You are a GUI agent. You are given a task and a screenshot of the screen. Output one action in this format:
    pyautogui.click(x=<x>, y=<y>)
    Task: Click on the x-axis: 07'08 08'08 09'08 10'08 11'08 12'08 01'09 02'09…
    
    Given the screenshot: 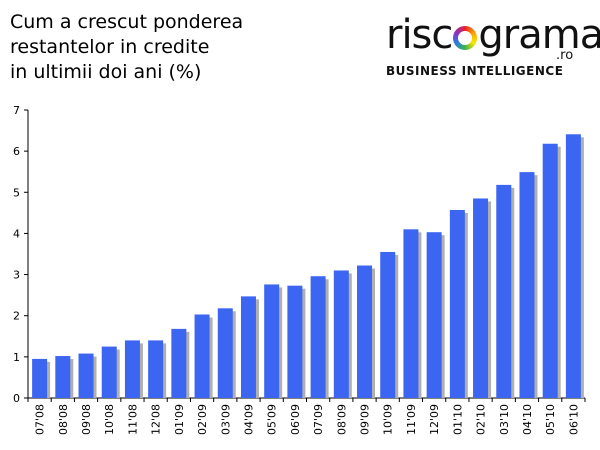 What is the action you would take?
    pyautogui.click(x=306, y=416)
    